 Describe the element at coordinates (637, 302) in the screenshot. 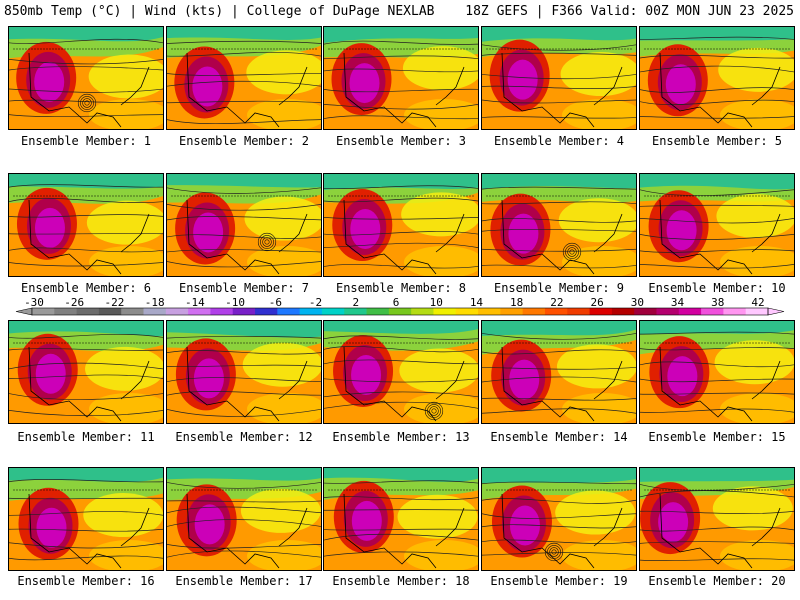

I see `colorbar-tick-label: 30` at that location.